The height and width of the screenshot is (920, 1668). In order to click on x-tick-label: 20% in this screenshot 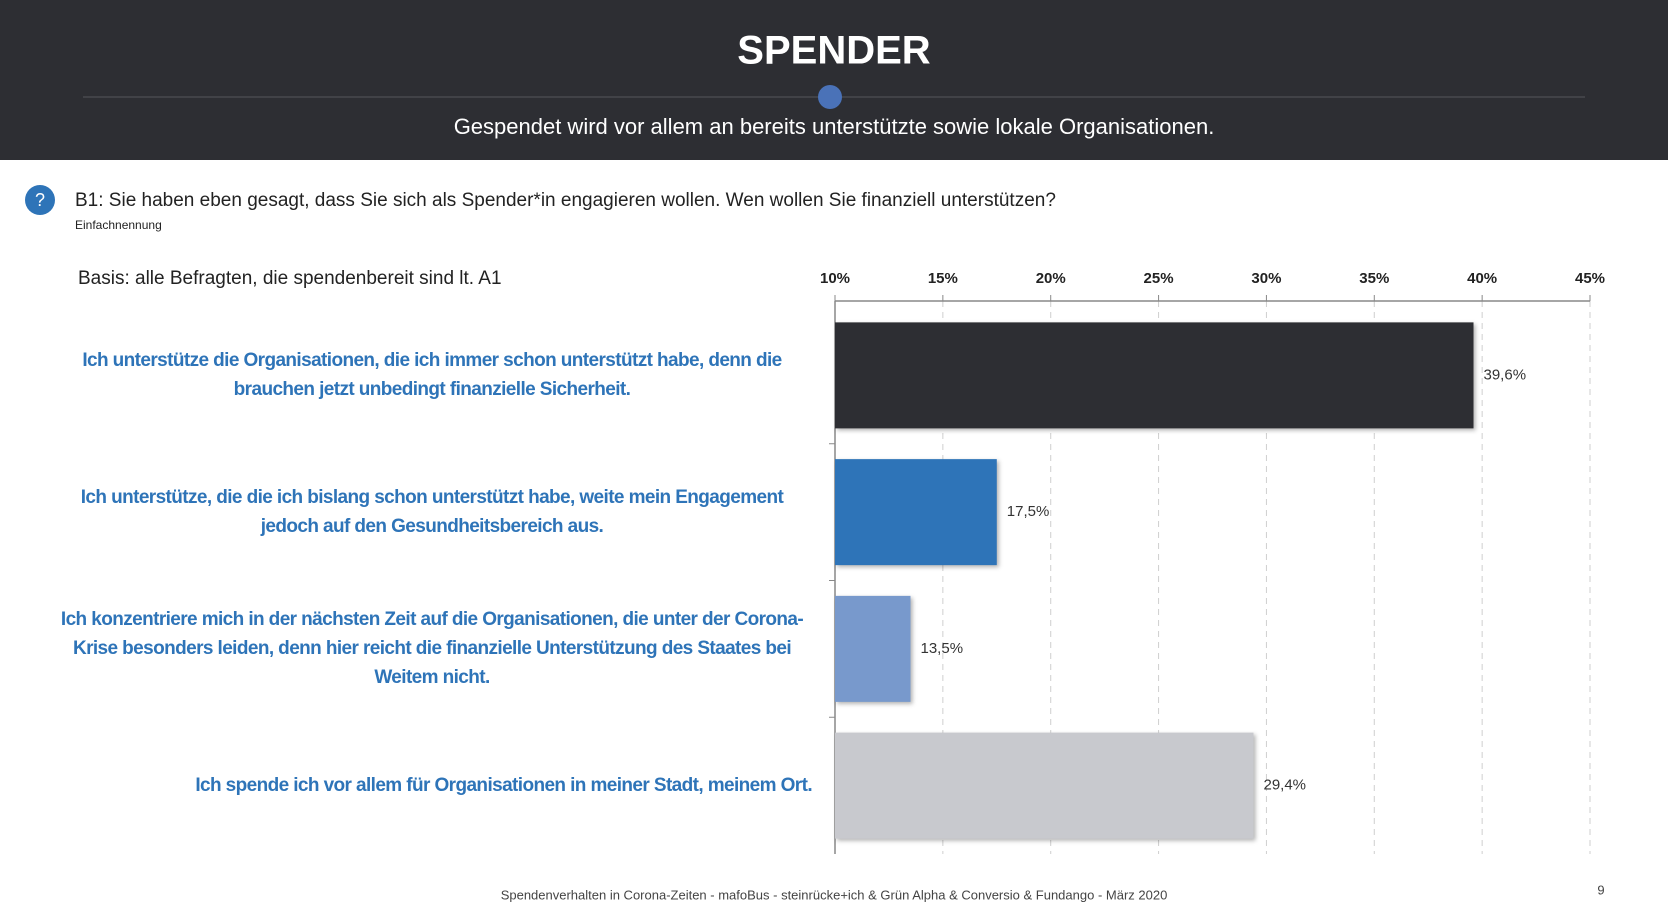, I will do `click(1051, 278)`.